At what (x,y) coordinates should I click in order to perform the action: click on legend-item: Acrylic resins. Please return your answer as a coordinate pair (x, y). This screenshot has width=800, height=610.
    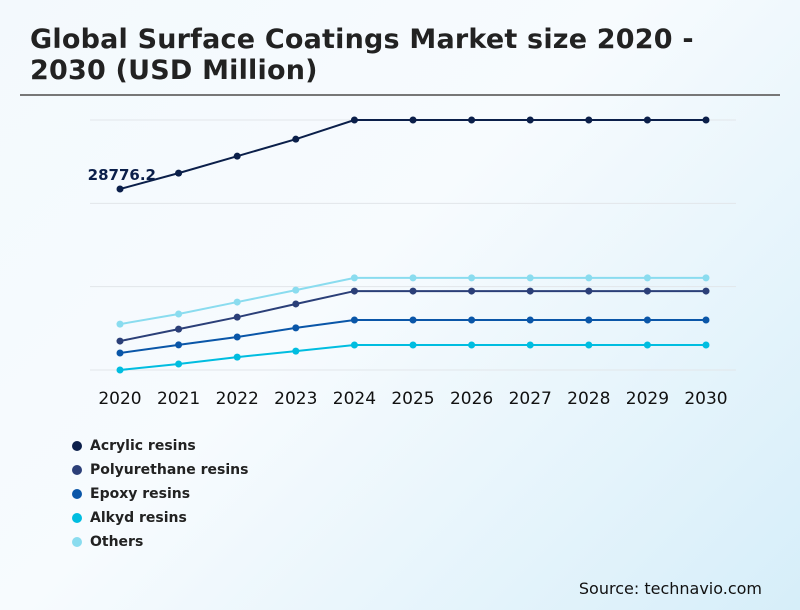
    Looking at the image, I should click on (160, 446).